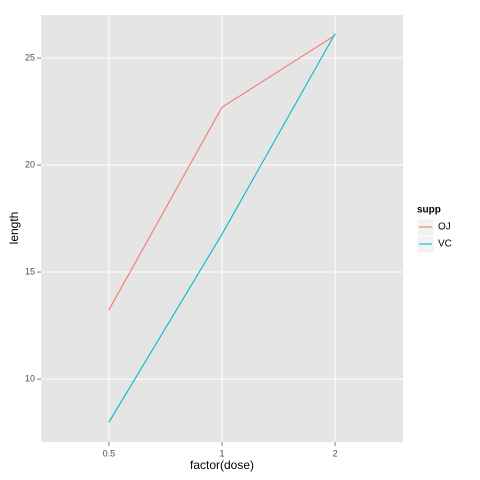 This screenshot has width=480, height=480. I want to click on y-tick-label: 25, so click(30, 57).